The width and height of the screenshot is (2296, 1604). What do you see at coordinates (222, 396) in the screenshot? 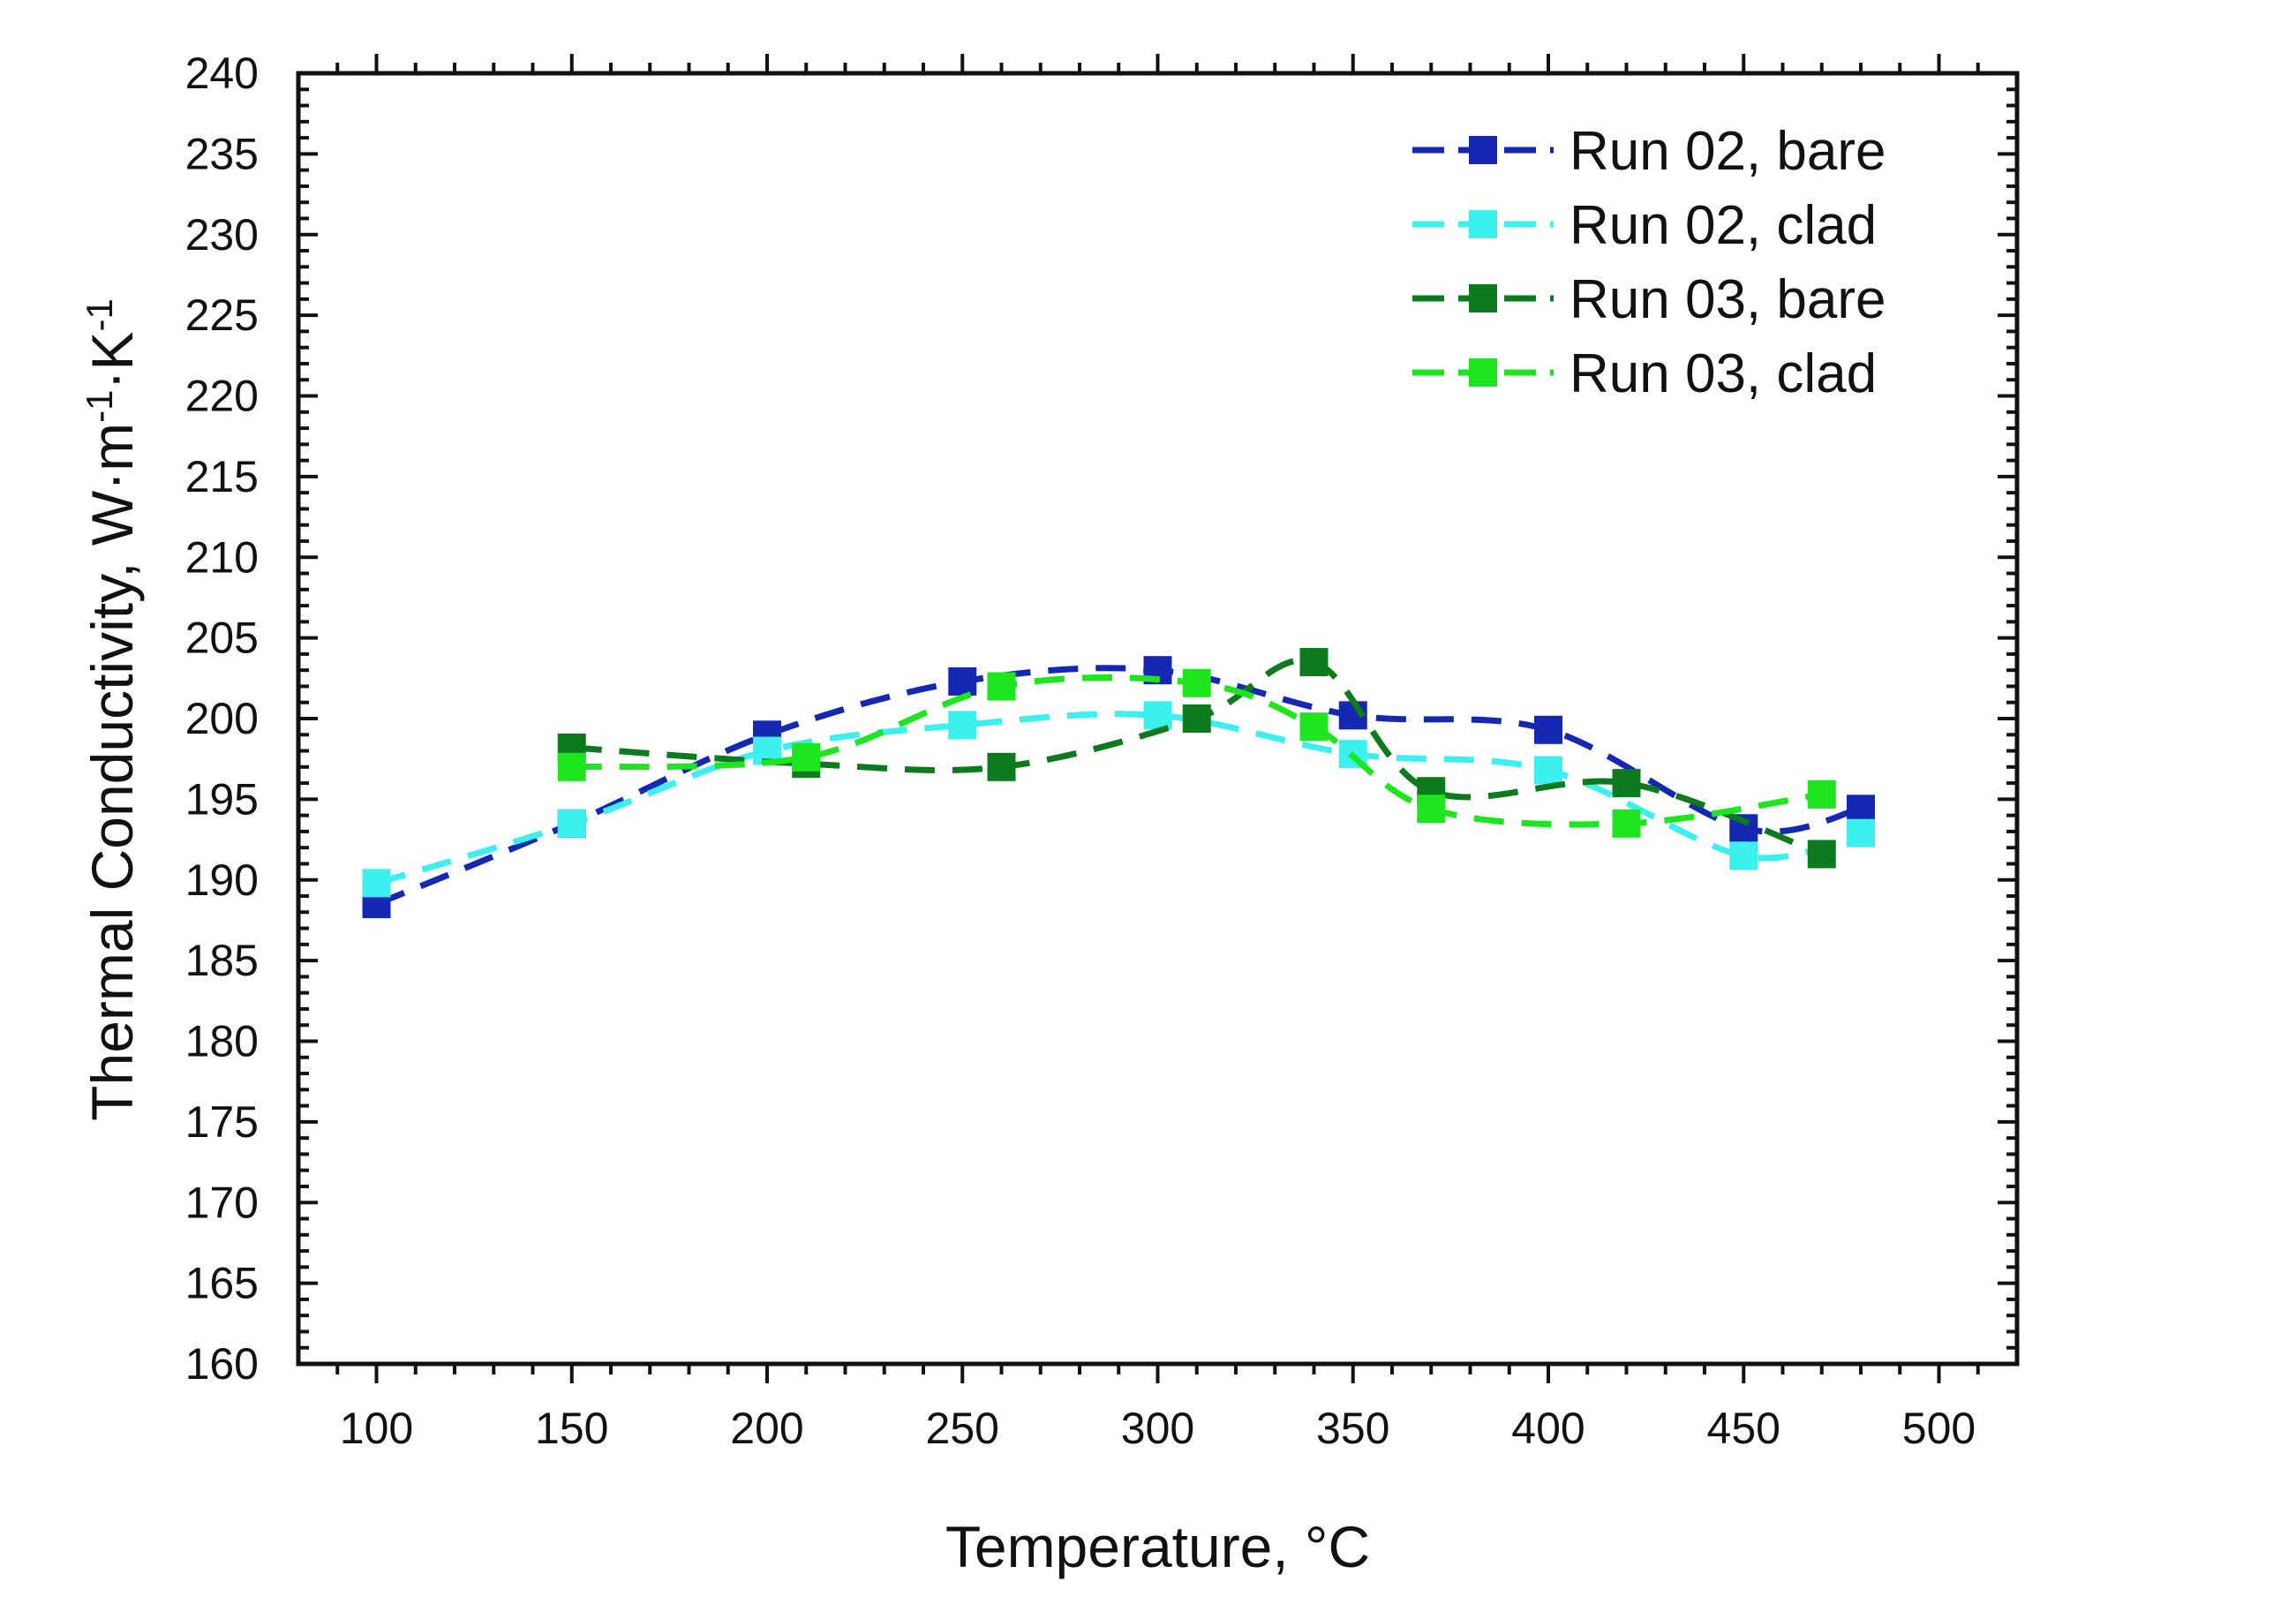
I see `y-tick-label: 220` at bounding box center [222, 396].